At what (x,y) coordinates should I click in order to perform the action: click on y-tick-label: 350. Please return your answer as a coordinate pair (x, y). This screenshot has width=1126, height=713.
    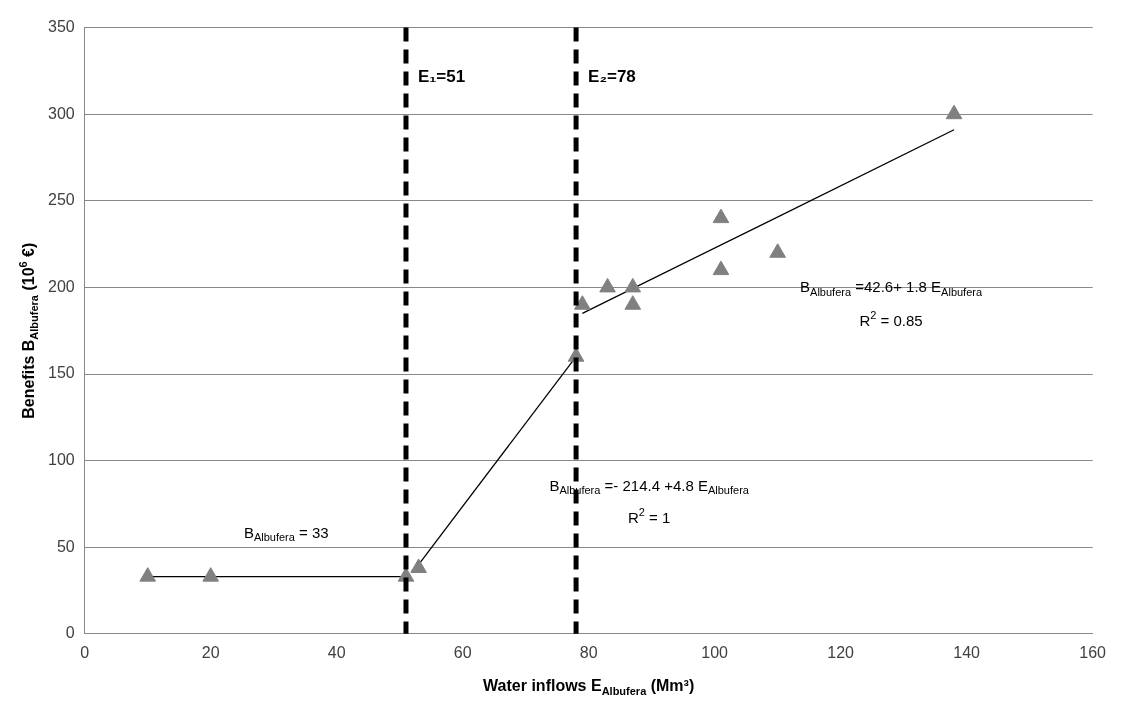
    Looking at the image, I should click on (61, 27).